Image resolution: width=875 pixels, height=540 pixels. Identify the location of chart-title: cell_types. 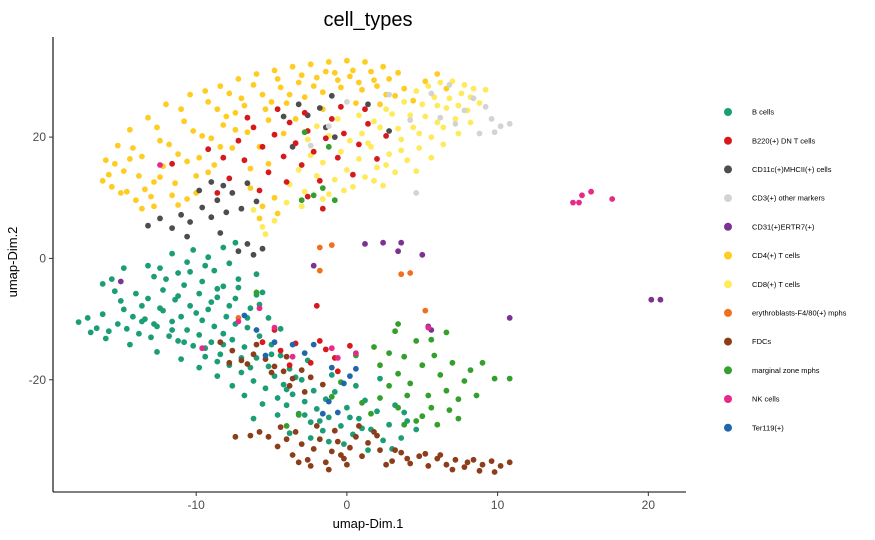
(368, 20).